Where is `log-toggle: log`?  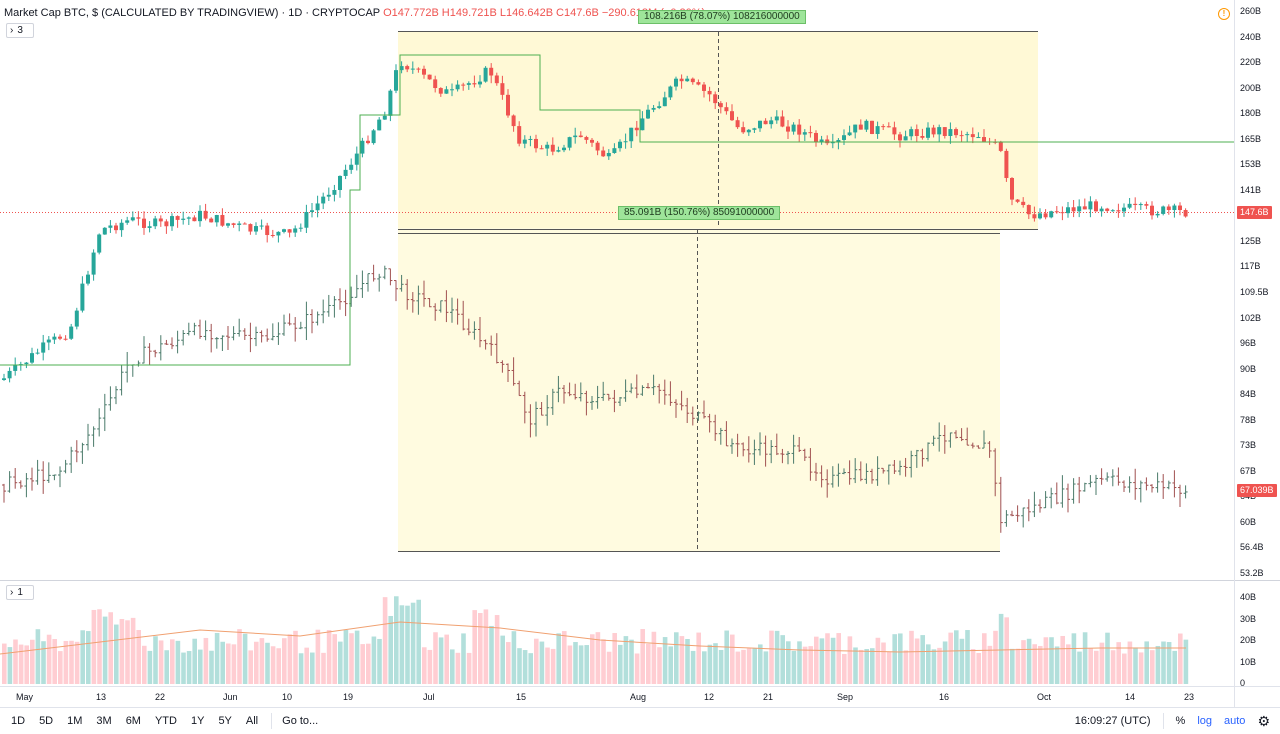
log-toggle: log is located at coordinates (1205, 721).